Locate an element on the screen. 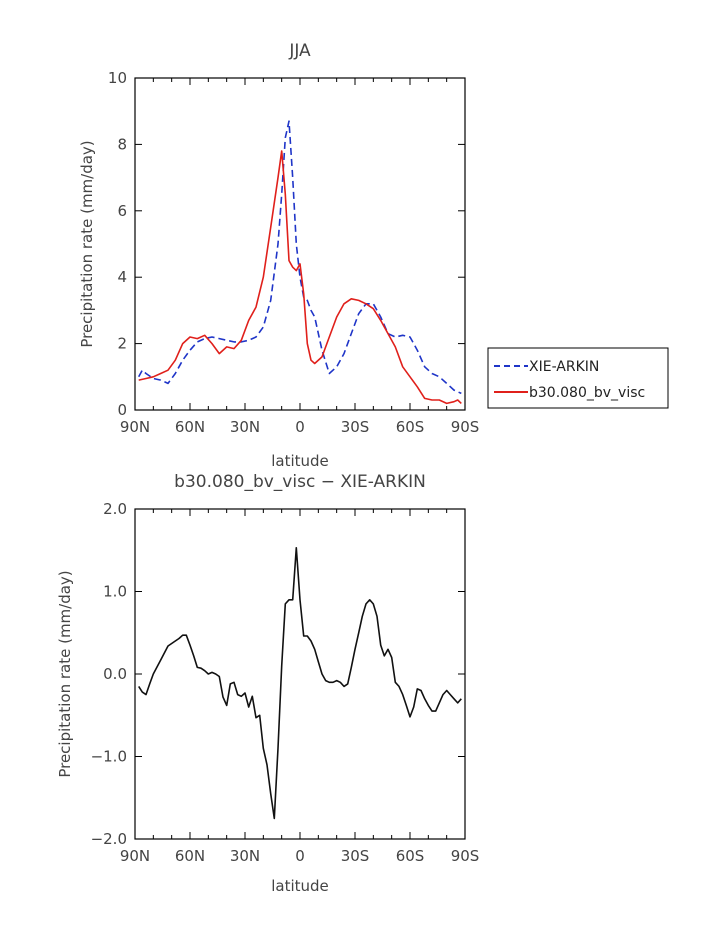  bottom-x-tick-label: 30N is located at coordinates (245, 856).